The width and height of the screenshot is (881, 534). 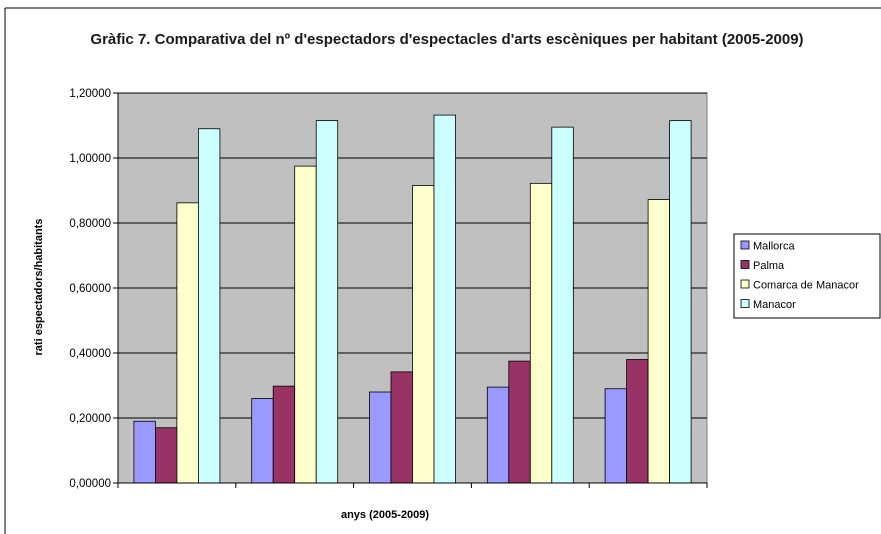 I want to click on series-palma, so click(x=401, y=421).